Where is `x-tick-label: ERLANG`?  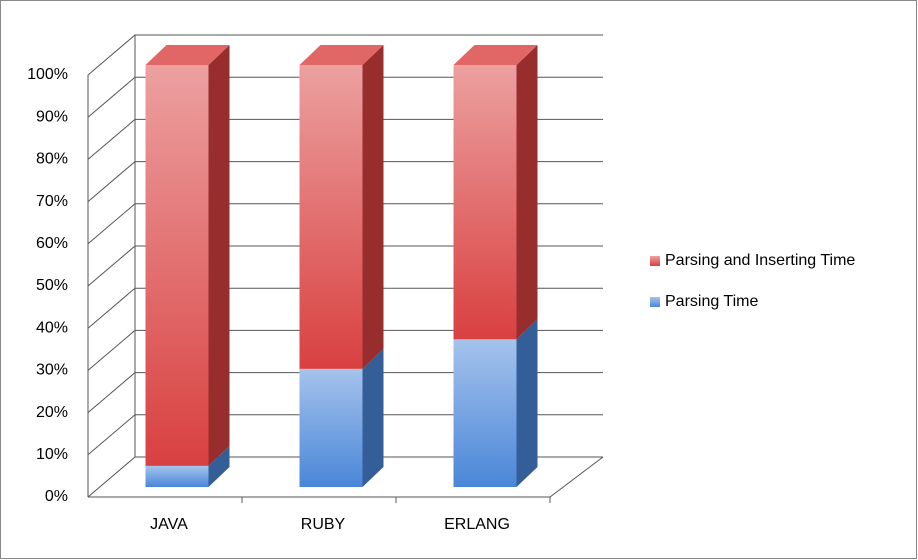 x-tick-label: ERLANG is located at coordinates (477, 524).